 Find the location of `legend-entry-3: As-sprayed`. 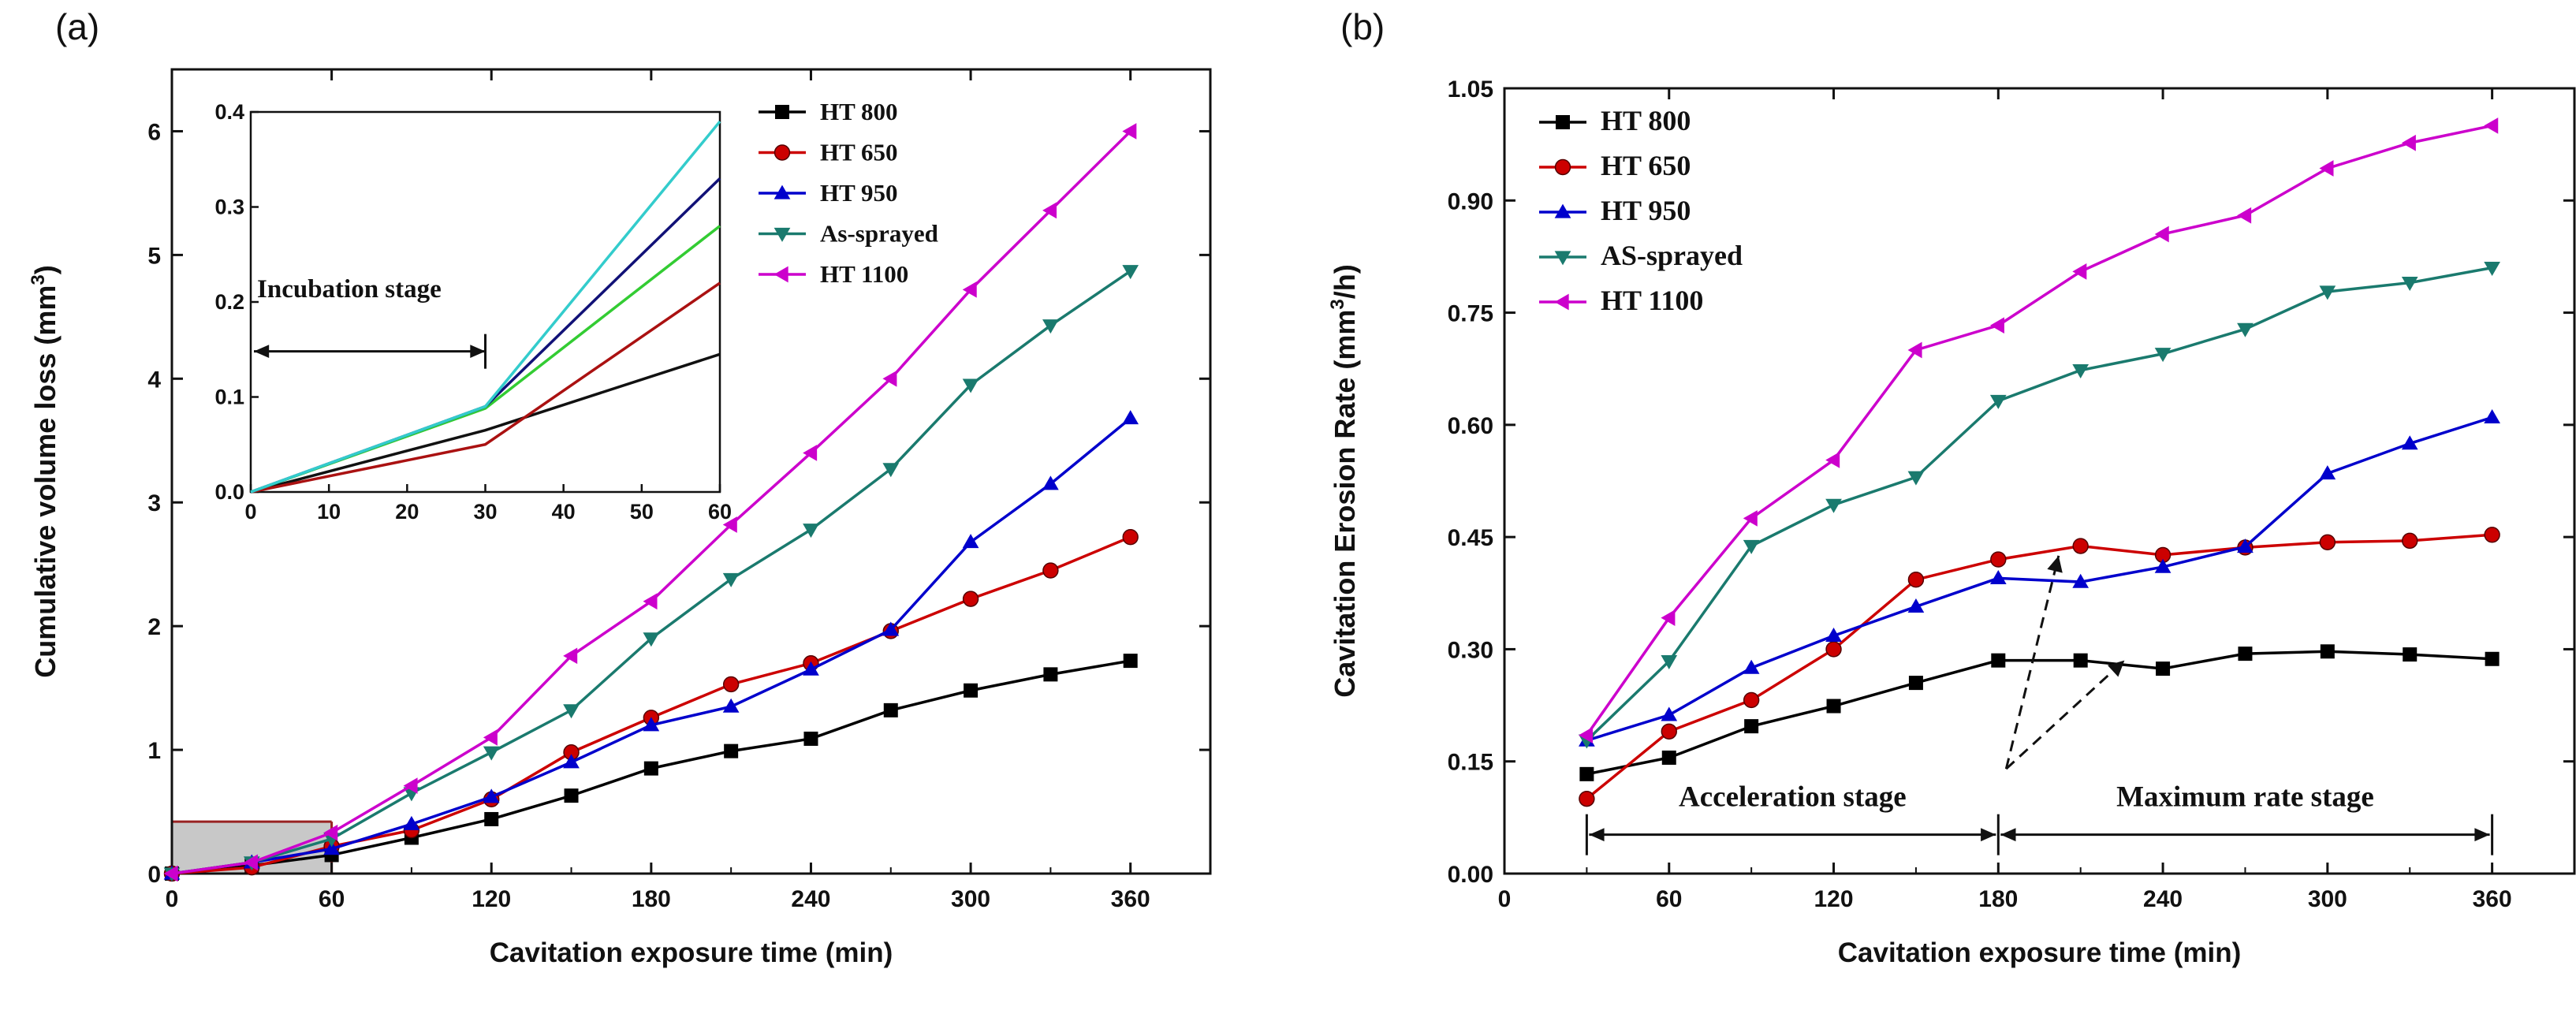

legend-entry-3: As-sprayed is located at coordinates (879, 234).